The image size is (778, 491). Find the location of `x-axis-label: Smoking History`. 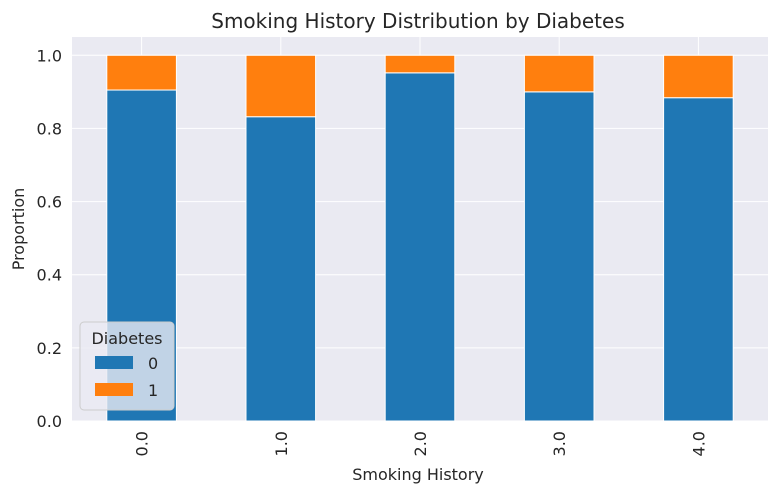

x-axis-label: Smoking History is located at coordinates (418, 474).